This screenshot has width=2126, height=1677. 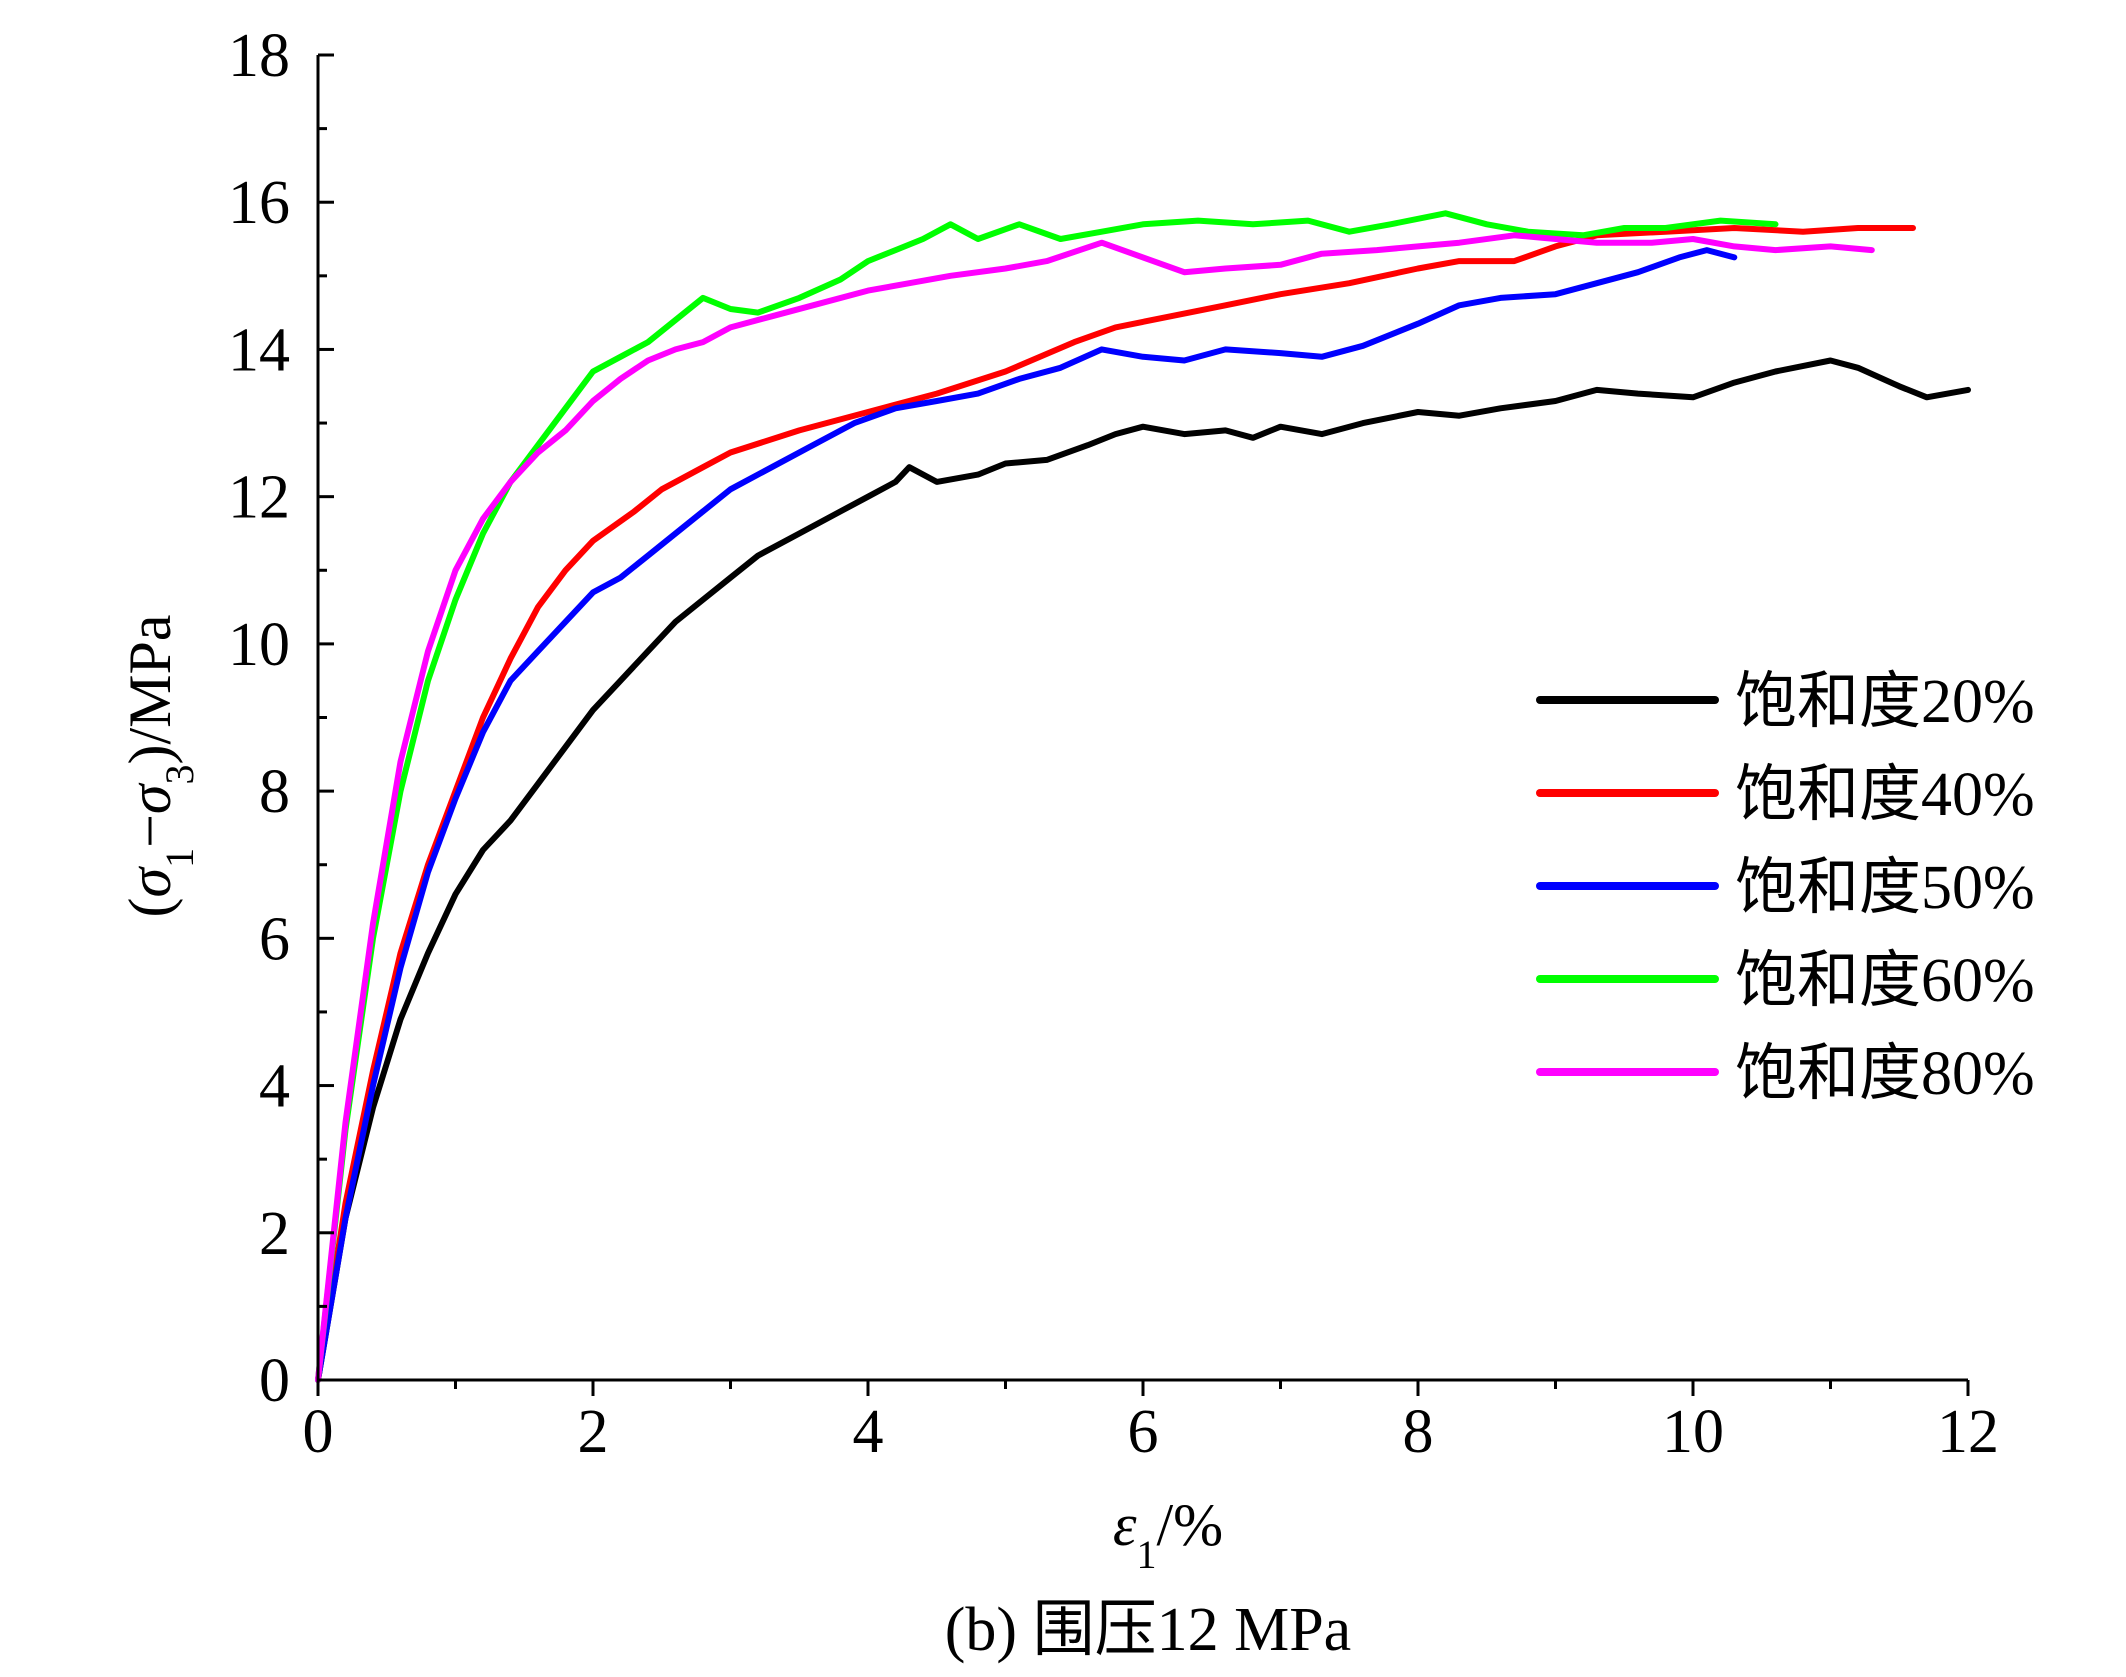 I want to click on x-tick-label: 0, so click(x=318, y=1432).